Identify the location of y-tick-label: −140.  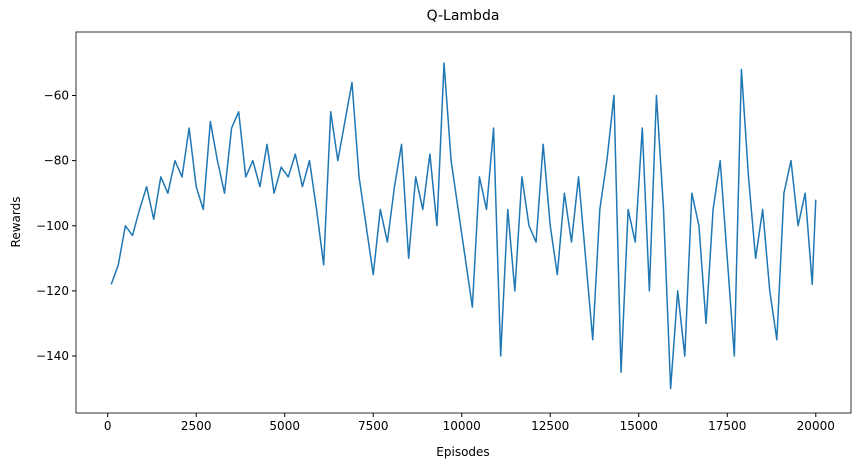
(52, 356).